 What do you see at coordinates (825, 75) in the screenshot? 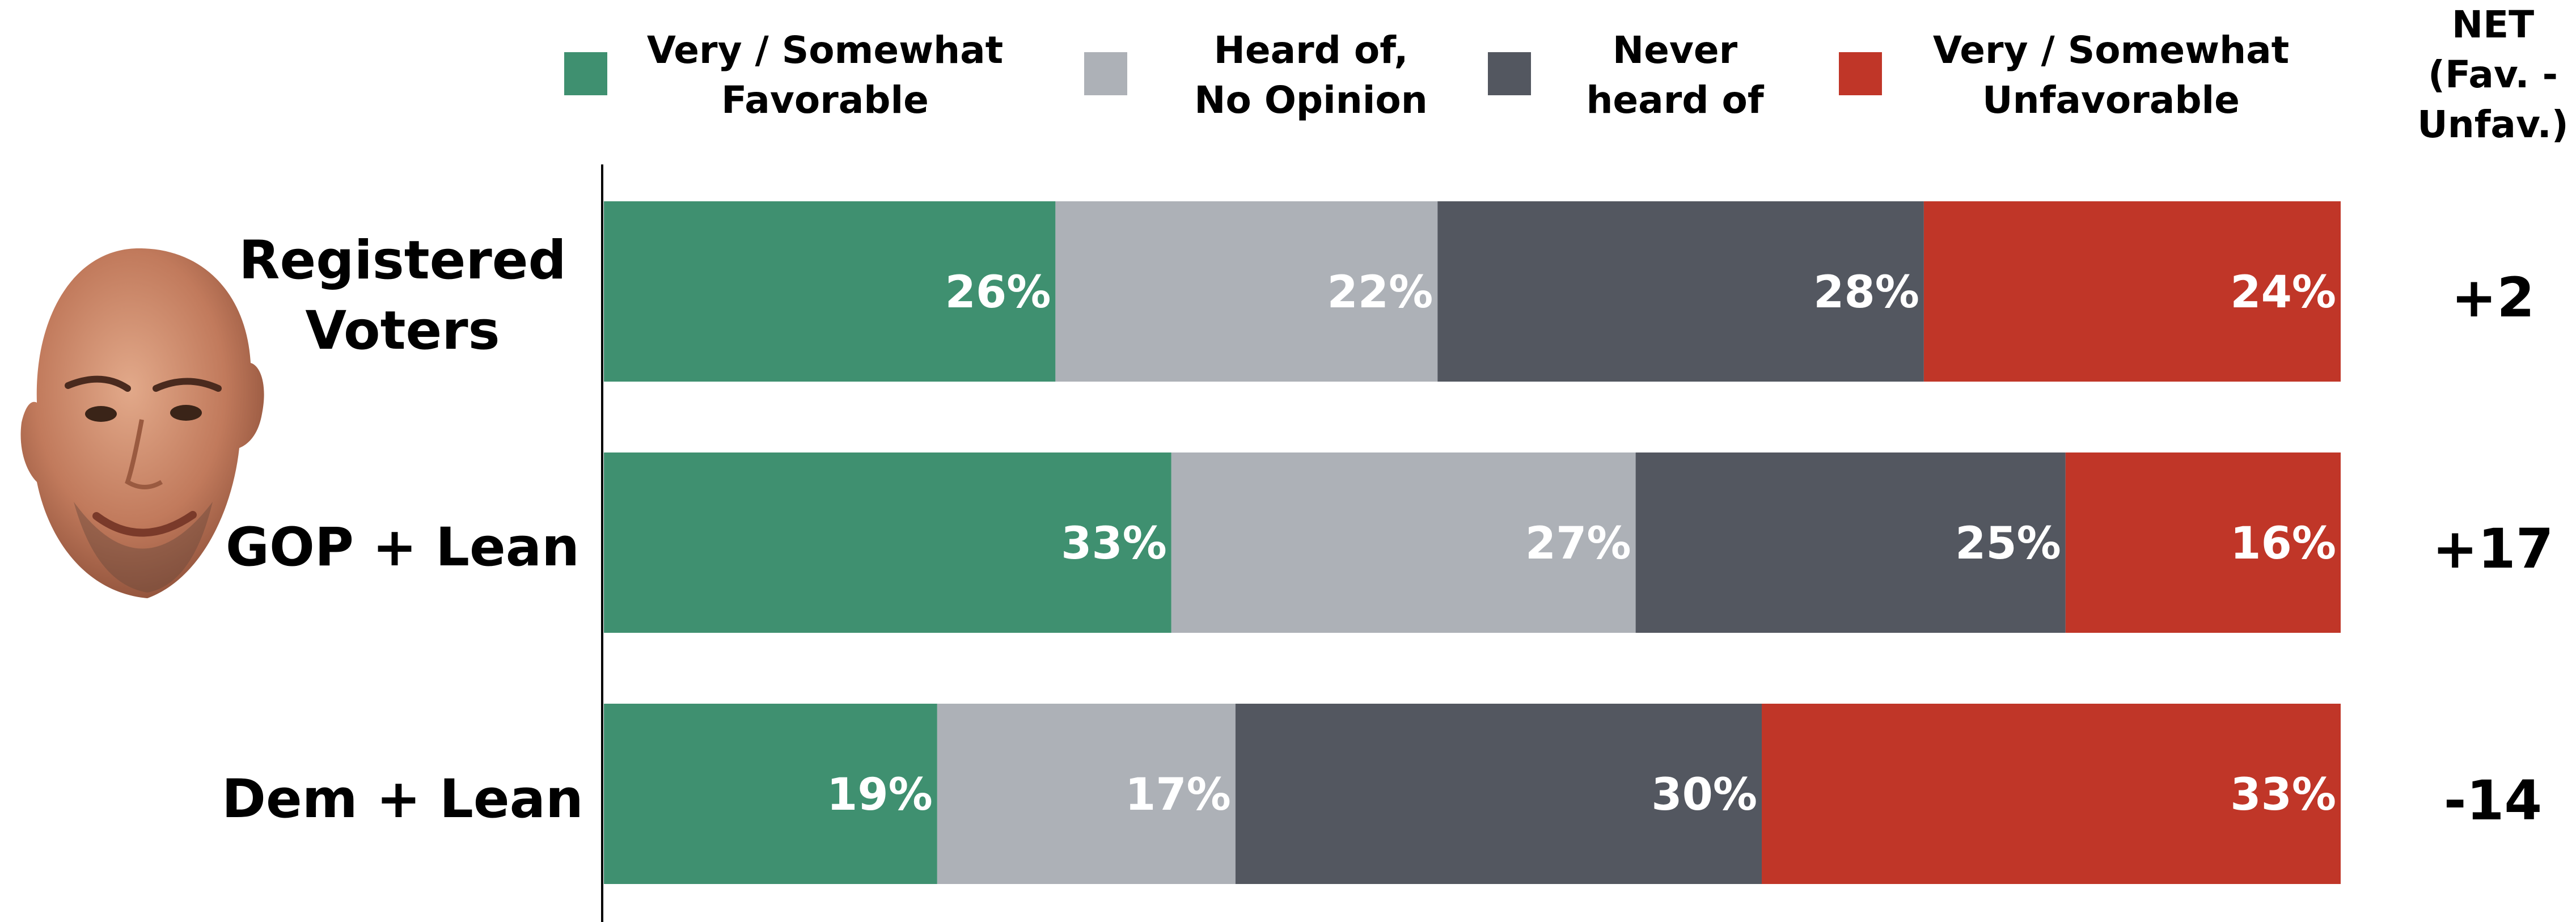
I see `legend-label-favorable: Very / Somewhat Favorable` at bounding box center [825, 75].